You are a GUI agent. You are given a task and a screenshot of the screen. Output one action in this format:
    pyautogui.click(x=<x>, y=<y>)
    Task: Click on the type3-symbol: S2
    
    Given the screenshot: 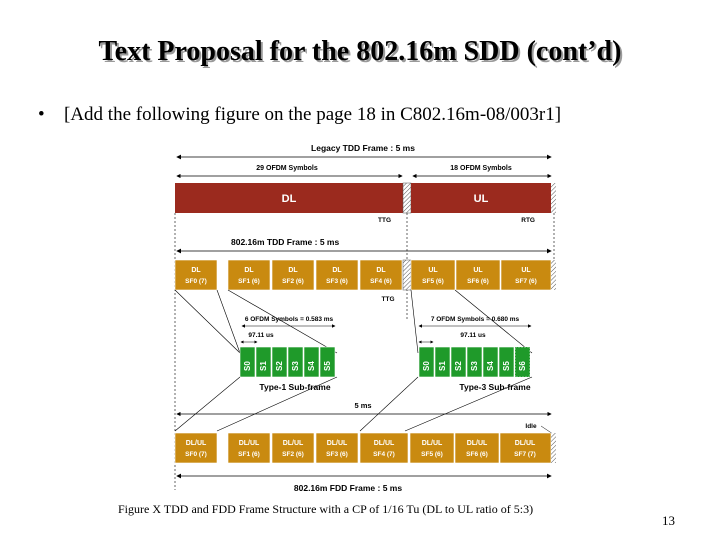 What is the action you would take?
    pyautogui.click(x=458, y=362)
    